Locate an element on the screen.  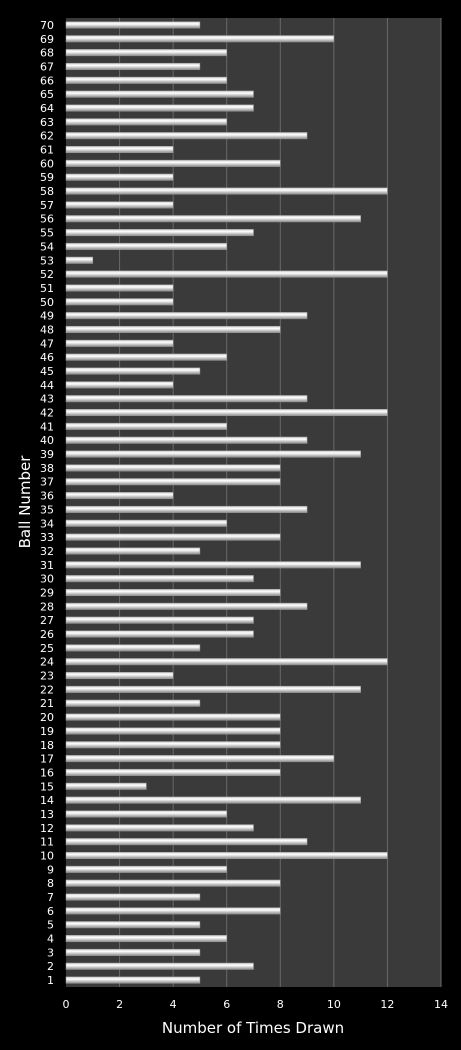
y-tick-label: 23 is located at coordinates (47, 676).